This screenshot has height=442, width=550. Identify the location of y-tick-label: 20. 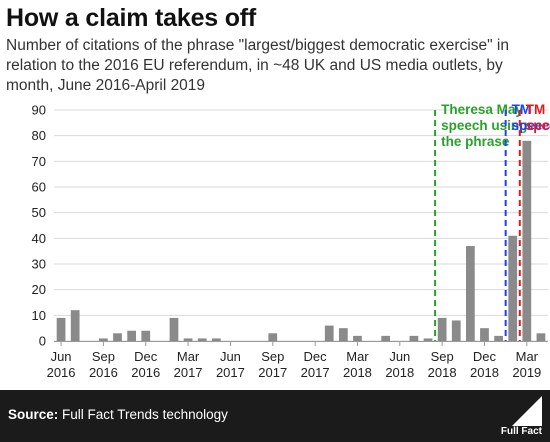
(39, 289).